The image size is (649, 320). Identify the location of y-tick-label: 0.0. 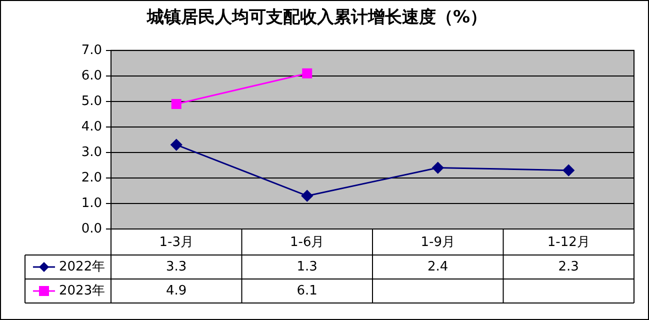
(91, 228).